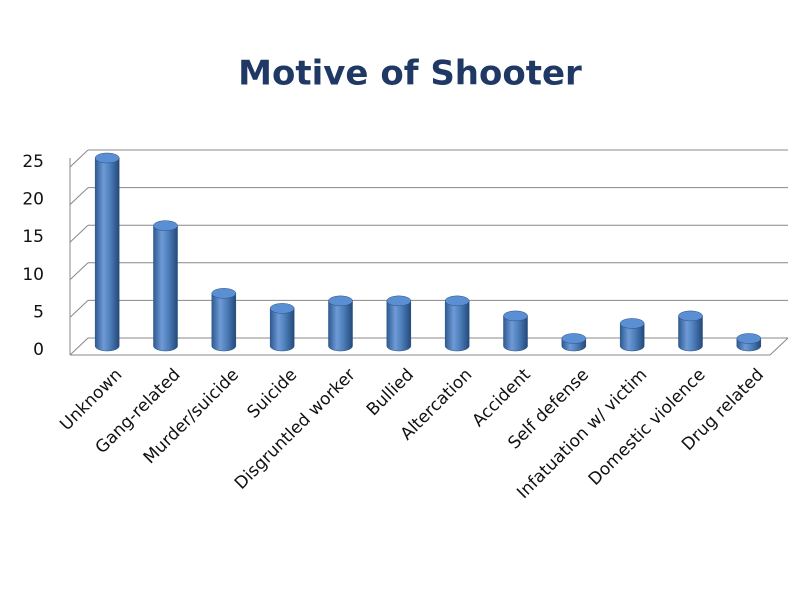 The height and width of the screenshot is (600, 800). Describe the element at coordinates (38, 312) in the screenshot. I see `y-tick-label: 5` at that location.